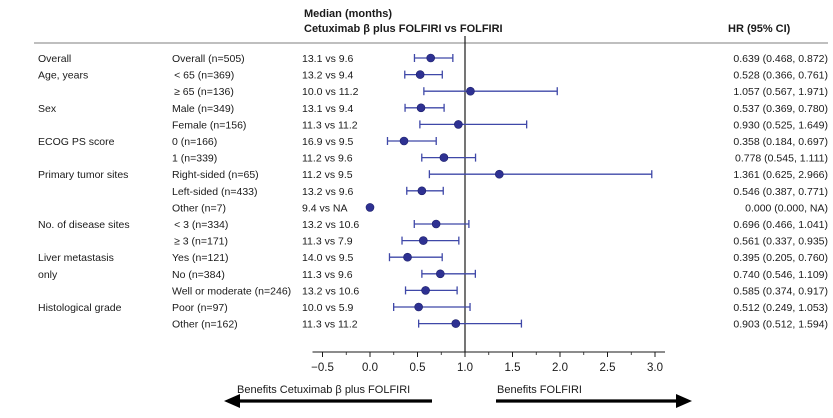  Describe the element at coordinates (325, 208) in the screenshot. I see `row-median: 9.4 vs NA` at that location.